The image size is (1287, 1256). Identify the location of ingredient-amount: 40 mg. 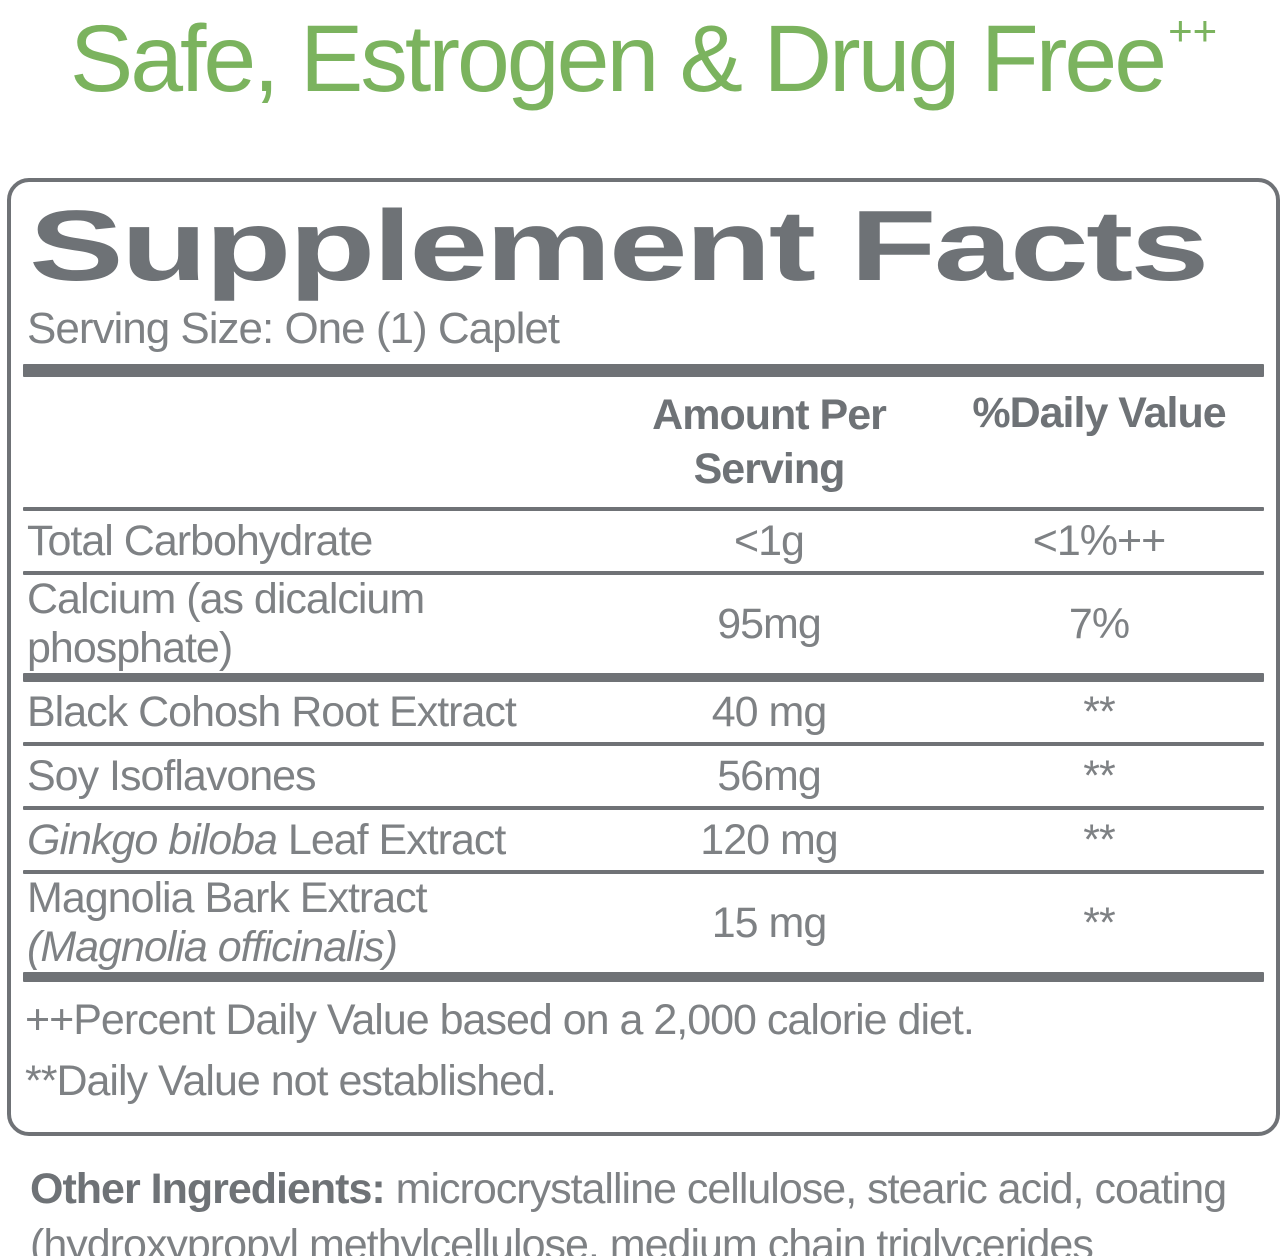
(769, 711).